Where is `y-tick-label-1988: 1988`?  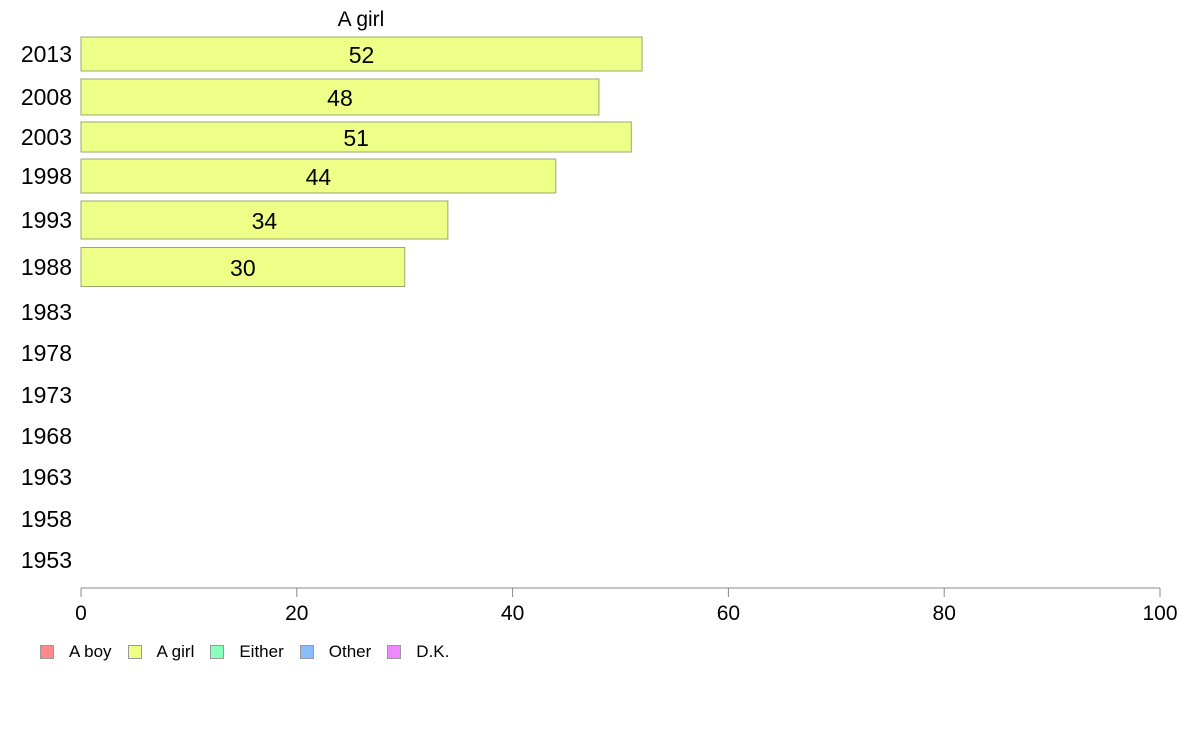 y-tick-label-1988: 1988 is located at coordinates (46, 267).